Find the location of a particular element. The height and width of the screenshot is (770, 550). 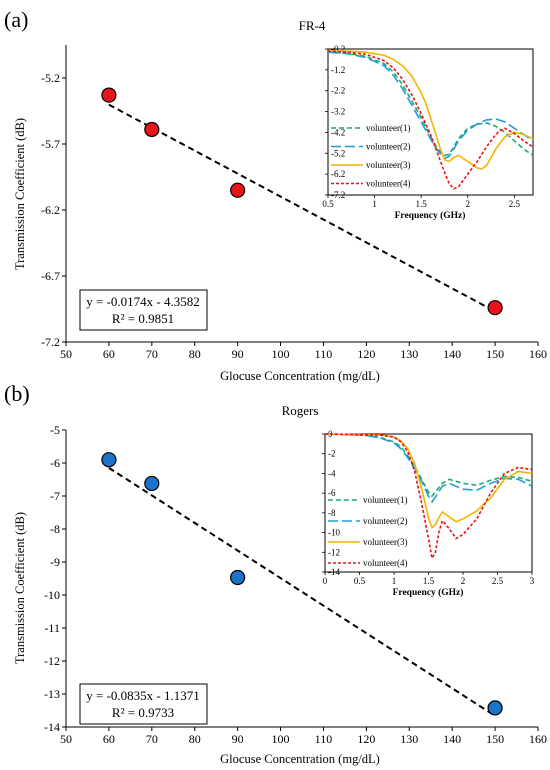

inset-y-tick-label: -7.2 is located at coordinates (338, 195).